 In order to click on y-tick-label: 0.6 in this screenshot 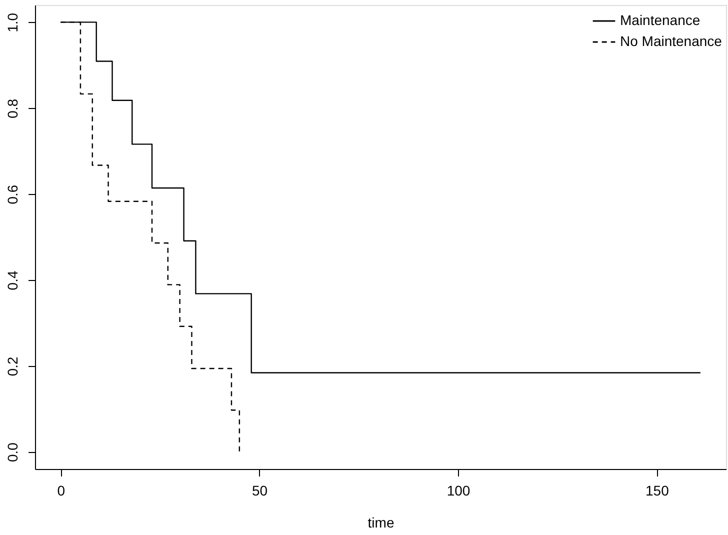, I will do `click(12, 194)`.